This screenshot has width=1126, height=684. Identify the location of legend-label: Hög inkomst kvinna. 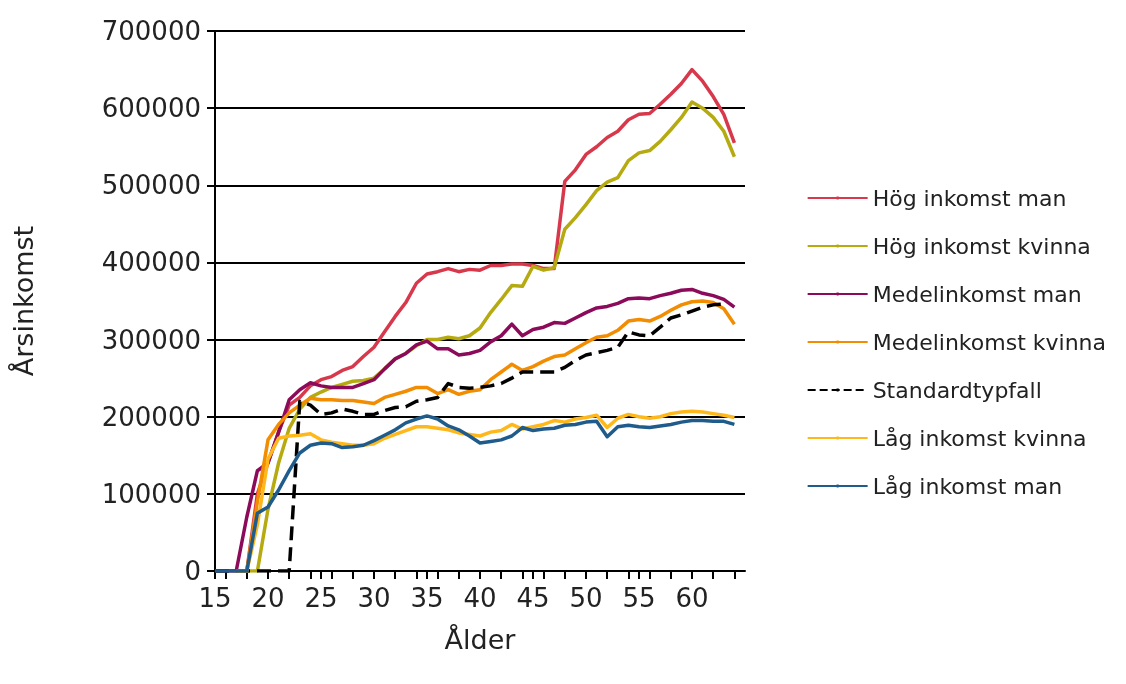
(981, 246).